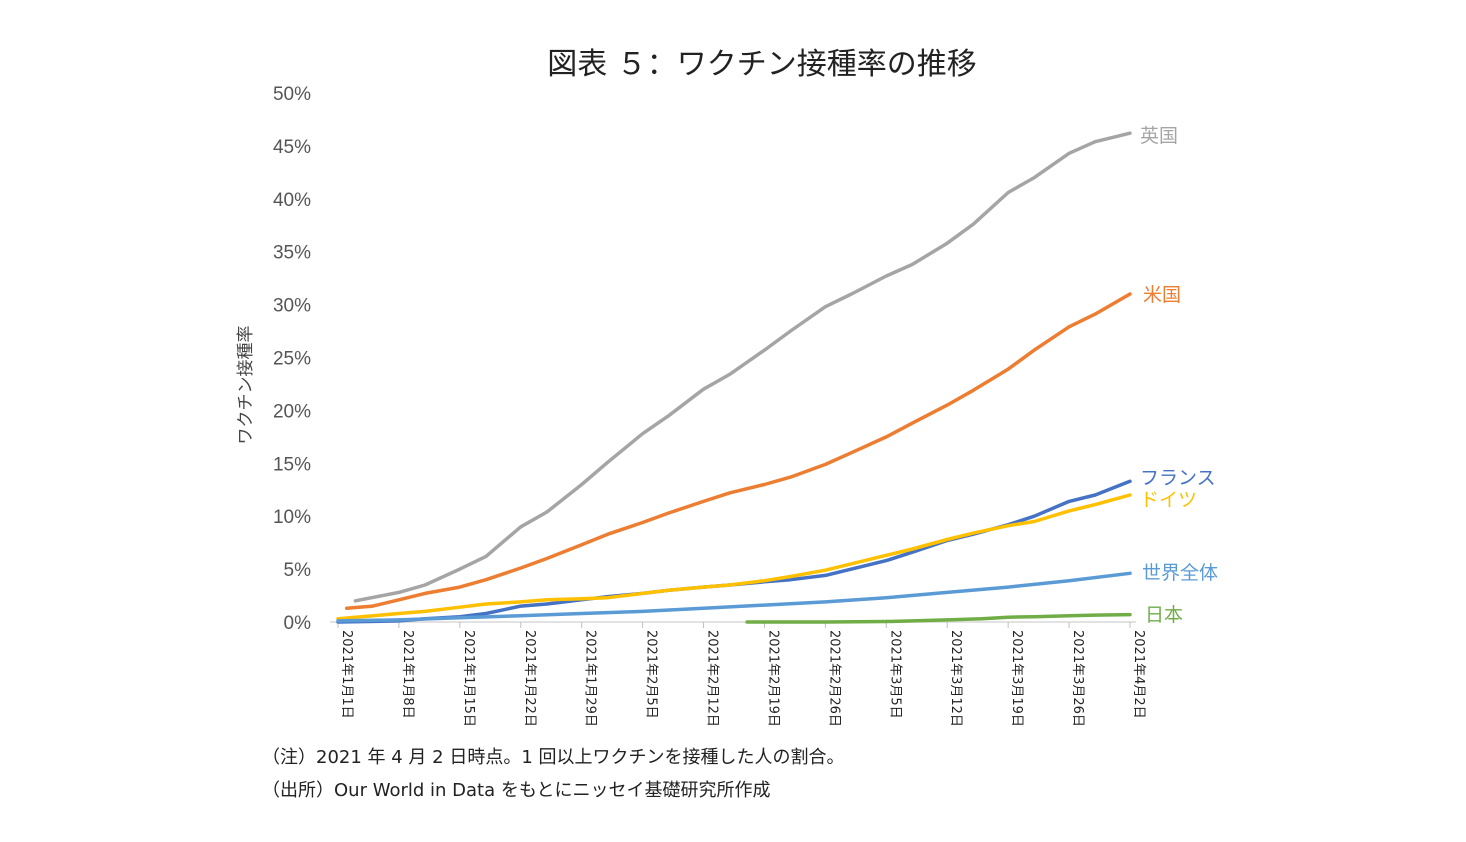  What do you see at coordinates (590, 678) in the screenshot?
I see `x-tick-label: 2021年1月29日` at bounding box center [590, 678].